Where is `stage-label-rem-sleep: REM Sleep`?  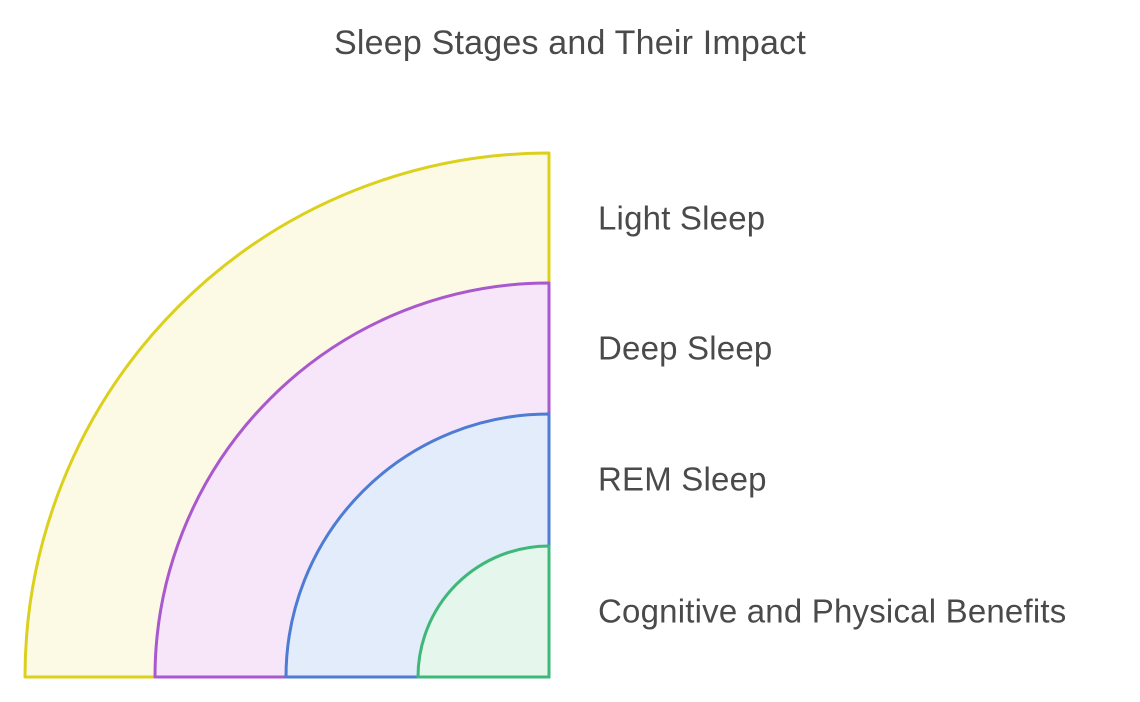
stage-label-rem-sleep: REM Sleep is located at coordinates (682, 479).